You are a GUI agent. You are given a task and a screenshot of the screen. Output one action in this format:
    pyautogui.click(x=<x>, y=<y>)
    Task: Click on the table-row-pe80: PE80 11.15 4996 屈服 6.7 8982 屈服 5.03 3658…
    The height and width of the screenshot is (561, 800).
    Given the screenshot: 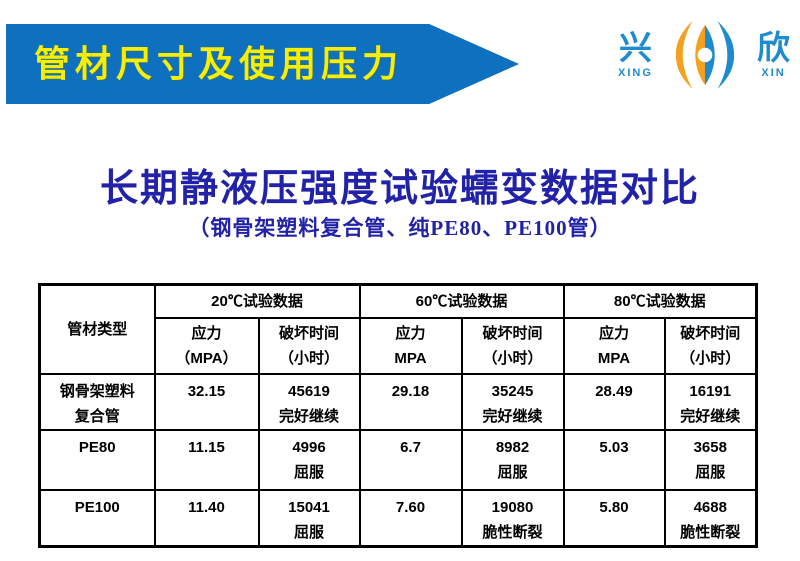 What is the action you would take?
    pyautogui.click(x=398, y=459)
    